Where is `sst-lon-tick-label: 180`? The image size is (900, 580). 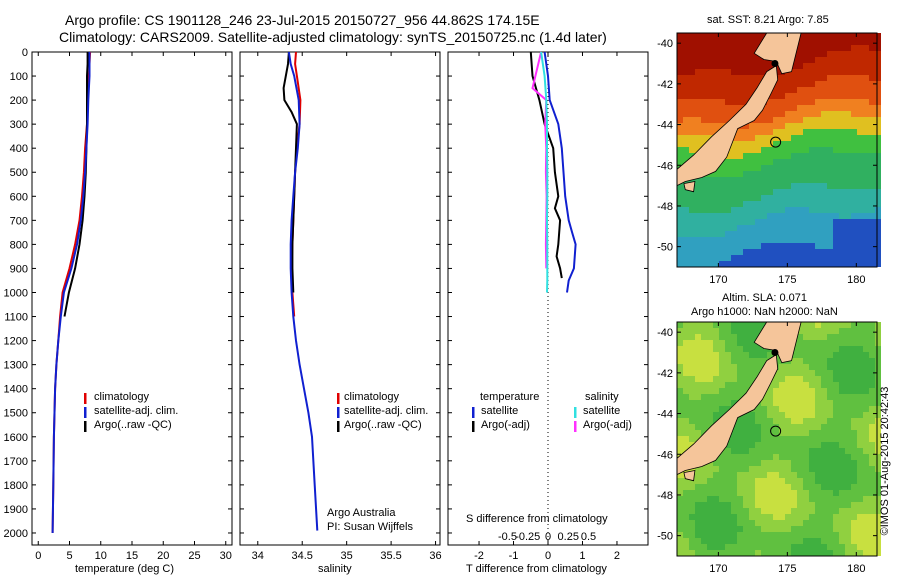
sst-lon-tick-label: 180 is located at coordinates (856, 280).